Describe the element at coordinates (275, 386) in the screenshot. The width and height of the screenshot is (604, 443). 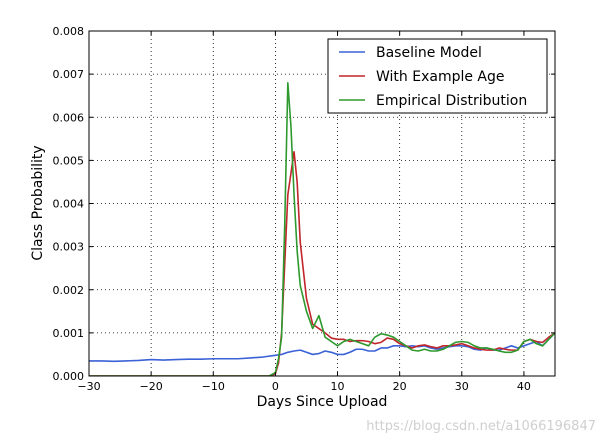
I see `x-tick-label: 0` at that location.